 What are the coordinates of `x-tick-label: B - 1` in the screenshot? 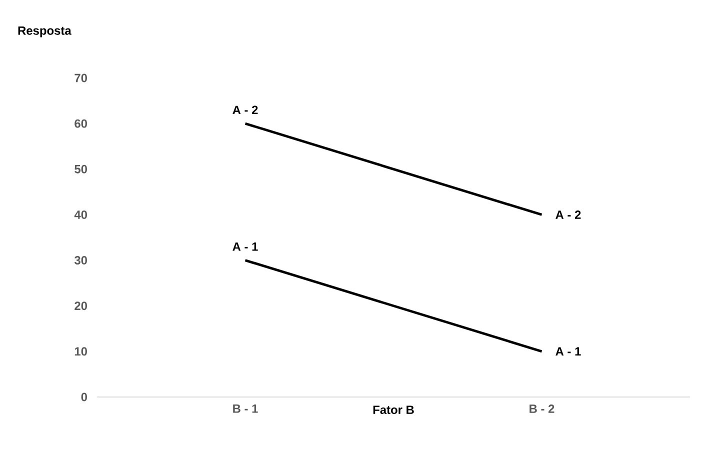 It's located at (245, 408).